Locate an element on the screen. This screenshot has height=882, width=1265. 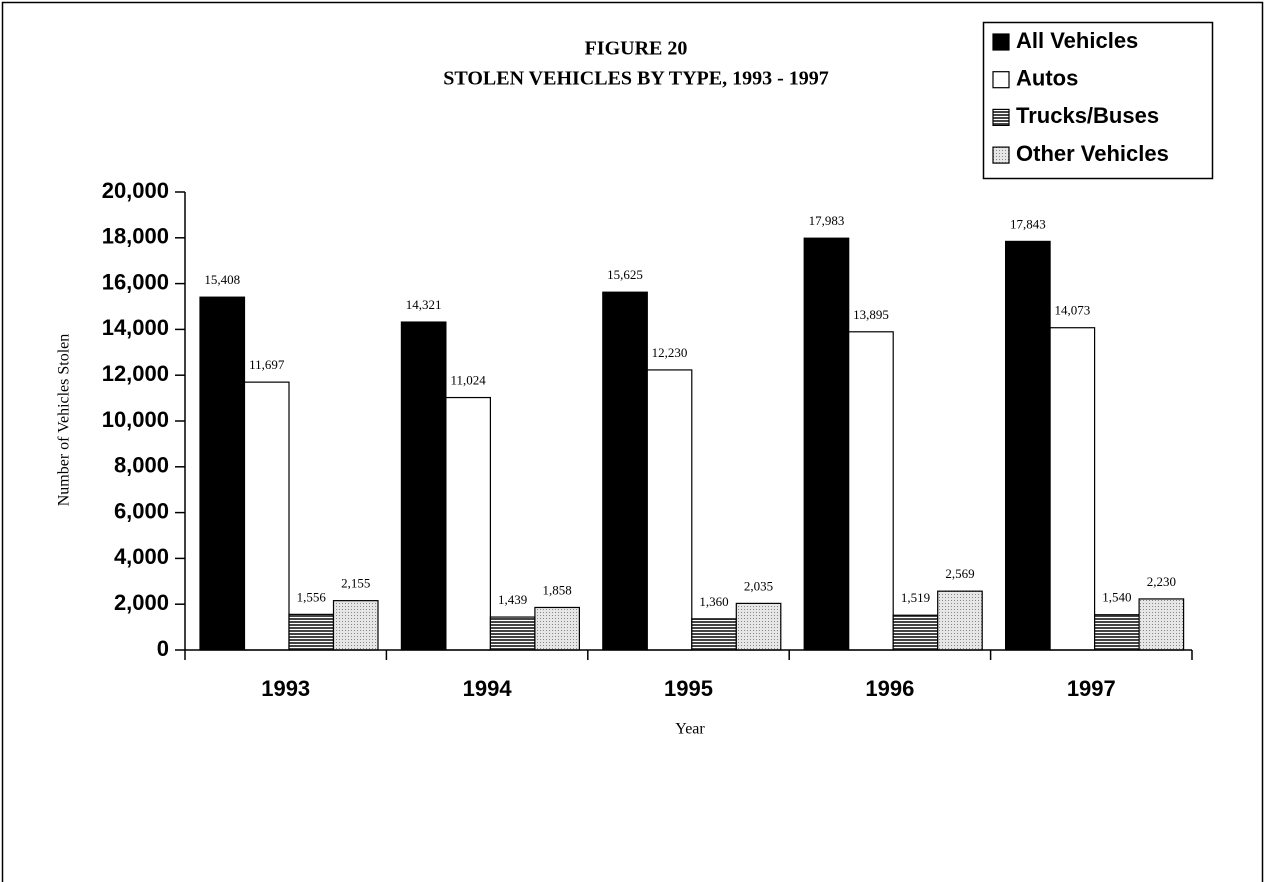
y-tick-label: 2,000 is located at coordinates (141, 602).